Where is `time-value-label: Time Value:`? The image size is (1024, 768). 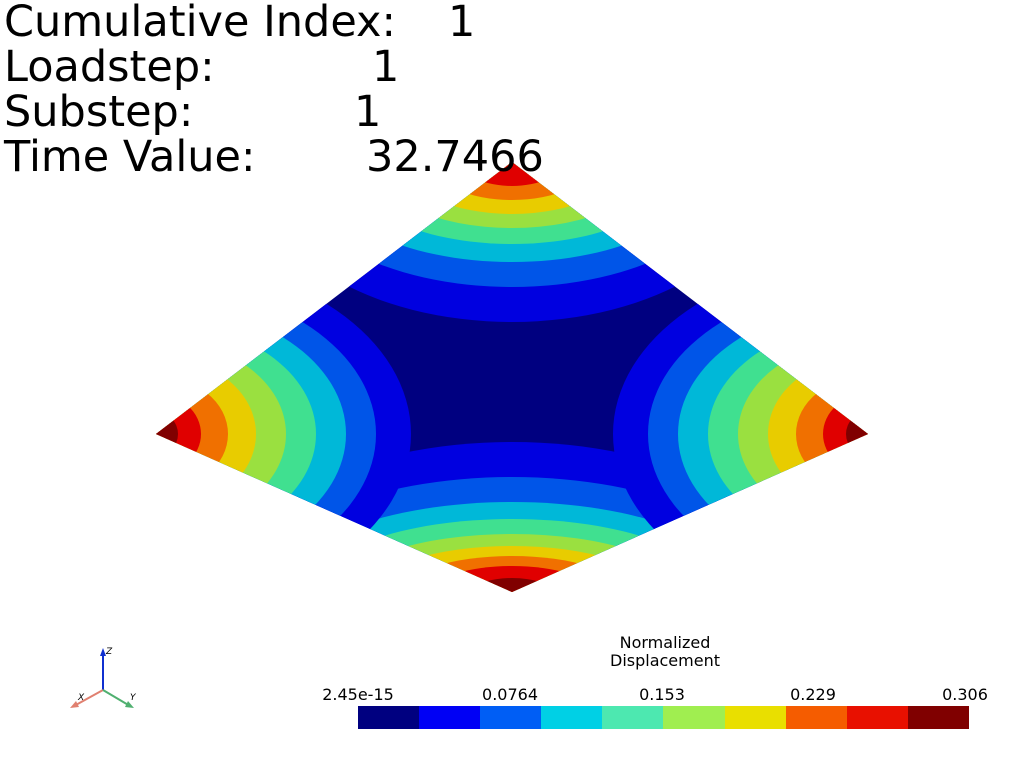
time-value-label: Time Value: is located at coordinates (130, 157).